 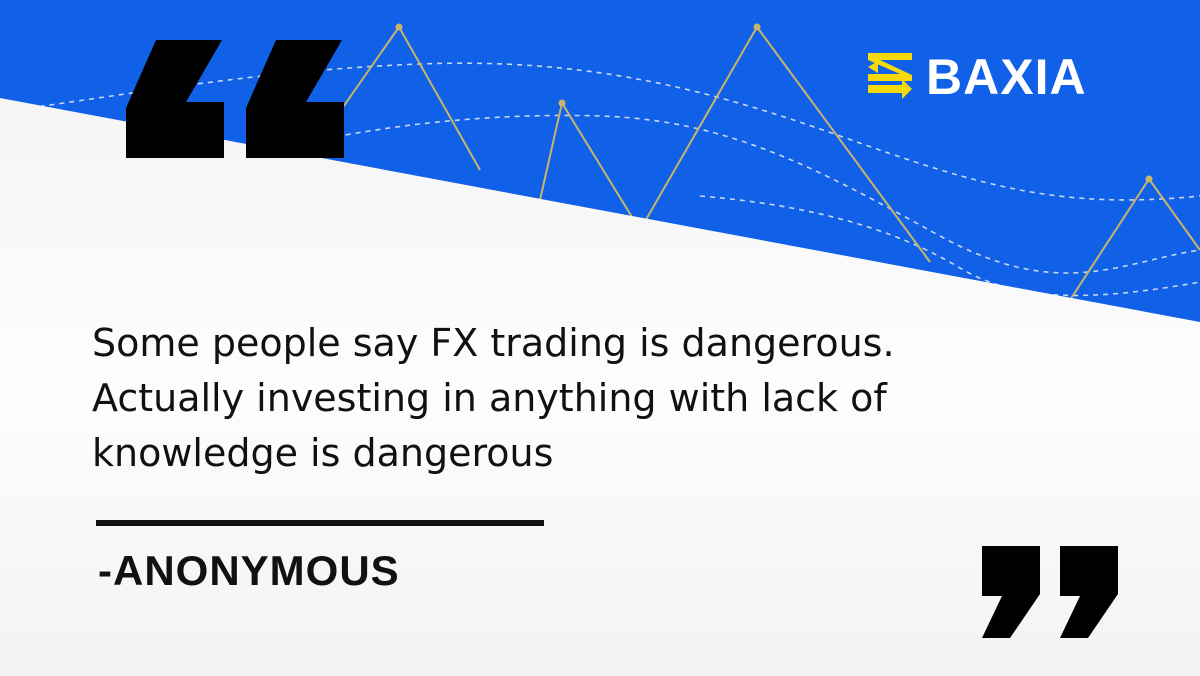 What do you see at coordinates (323, 453) in the screenshot?
I see `quote-line: knowledge is dangerous` at bounding box center [323, 453].